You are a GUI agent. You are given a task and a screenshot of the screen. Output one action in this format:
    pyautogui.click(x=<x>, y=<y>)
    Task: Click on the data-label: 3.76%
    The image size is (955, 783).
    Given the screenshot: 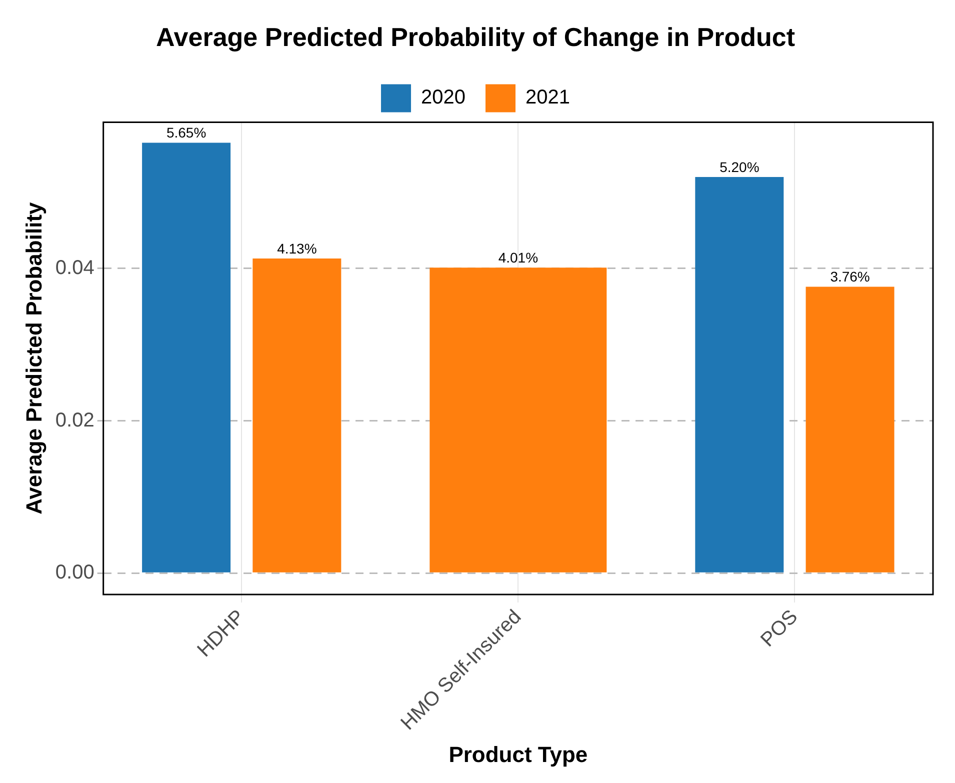 What is the action you would take?
    pyautogui.click(x=850, y=276)
    